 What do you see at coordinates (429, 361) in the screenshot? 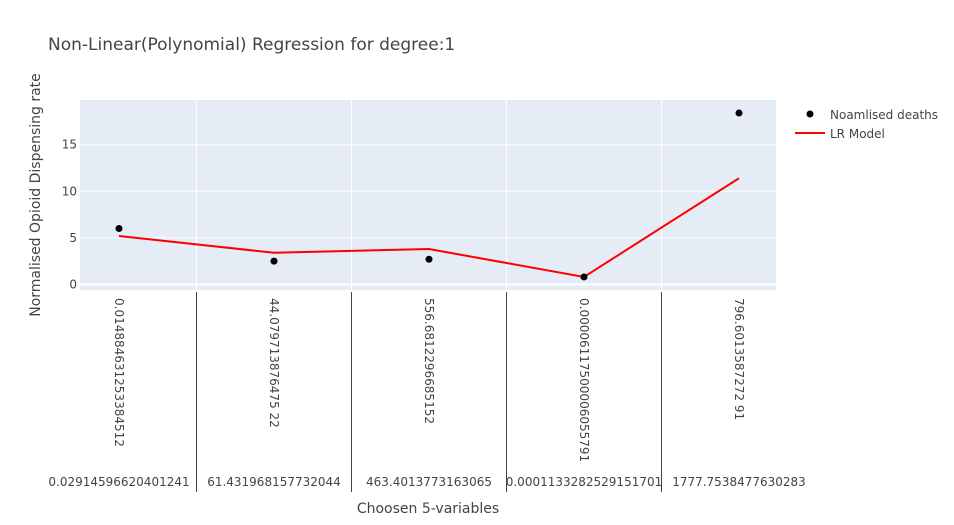
I see `x-tick-label-row1: 556.6812296685152` at bounding box center [429, 361].